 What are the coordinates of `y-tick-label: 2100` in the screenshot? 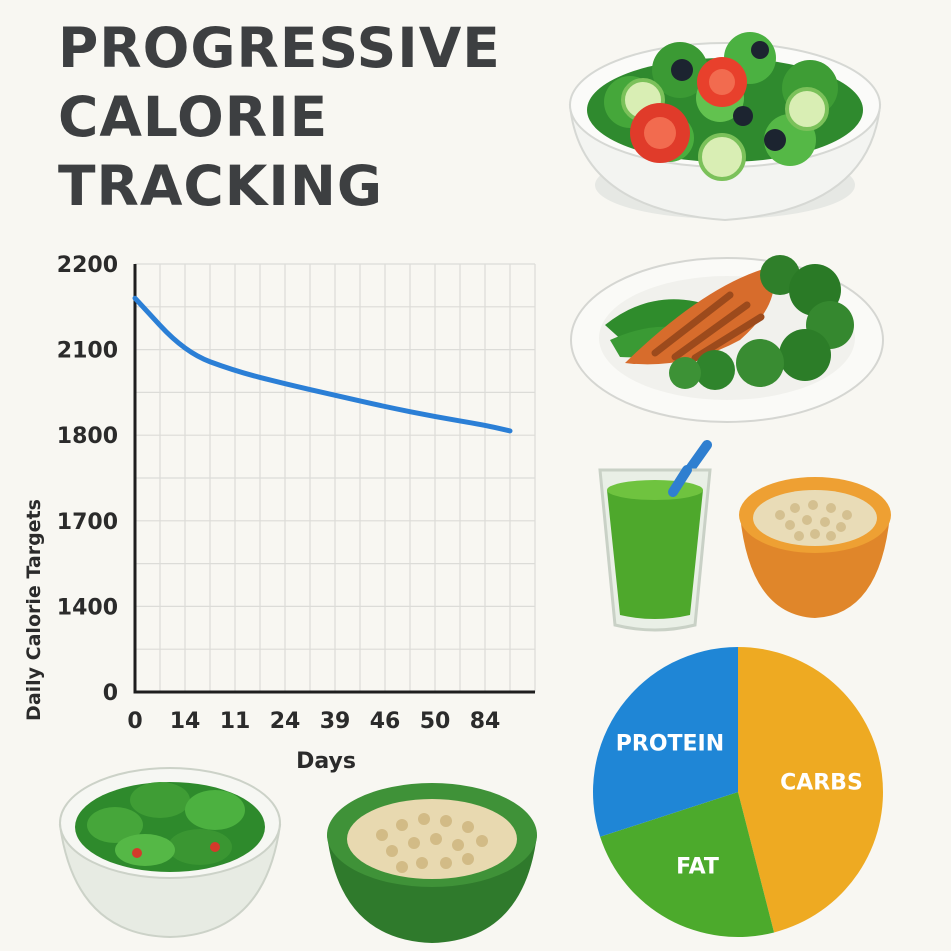 It's located at (87, 351).